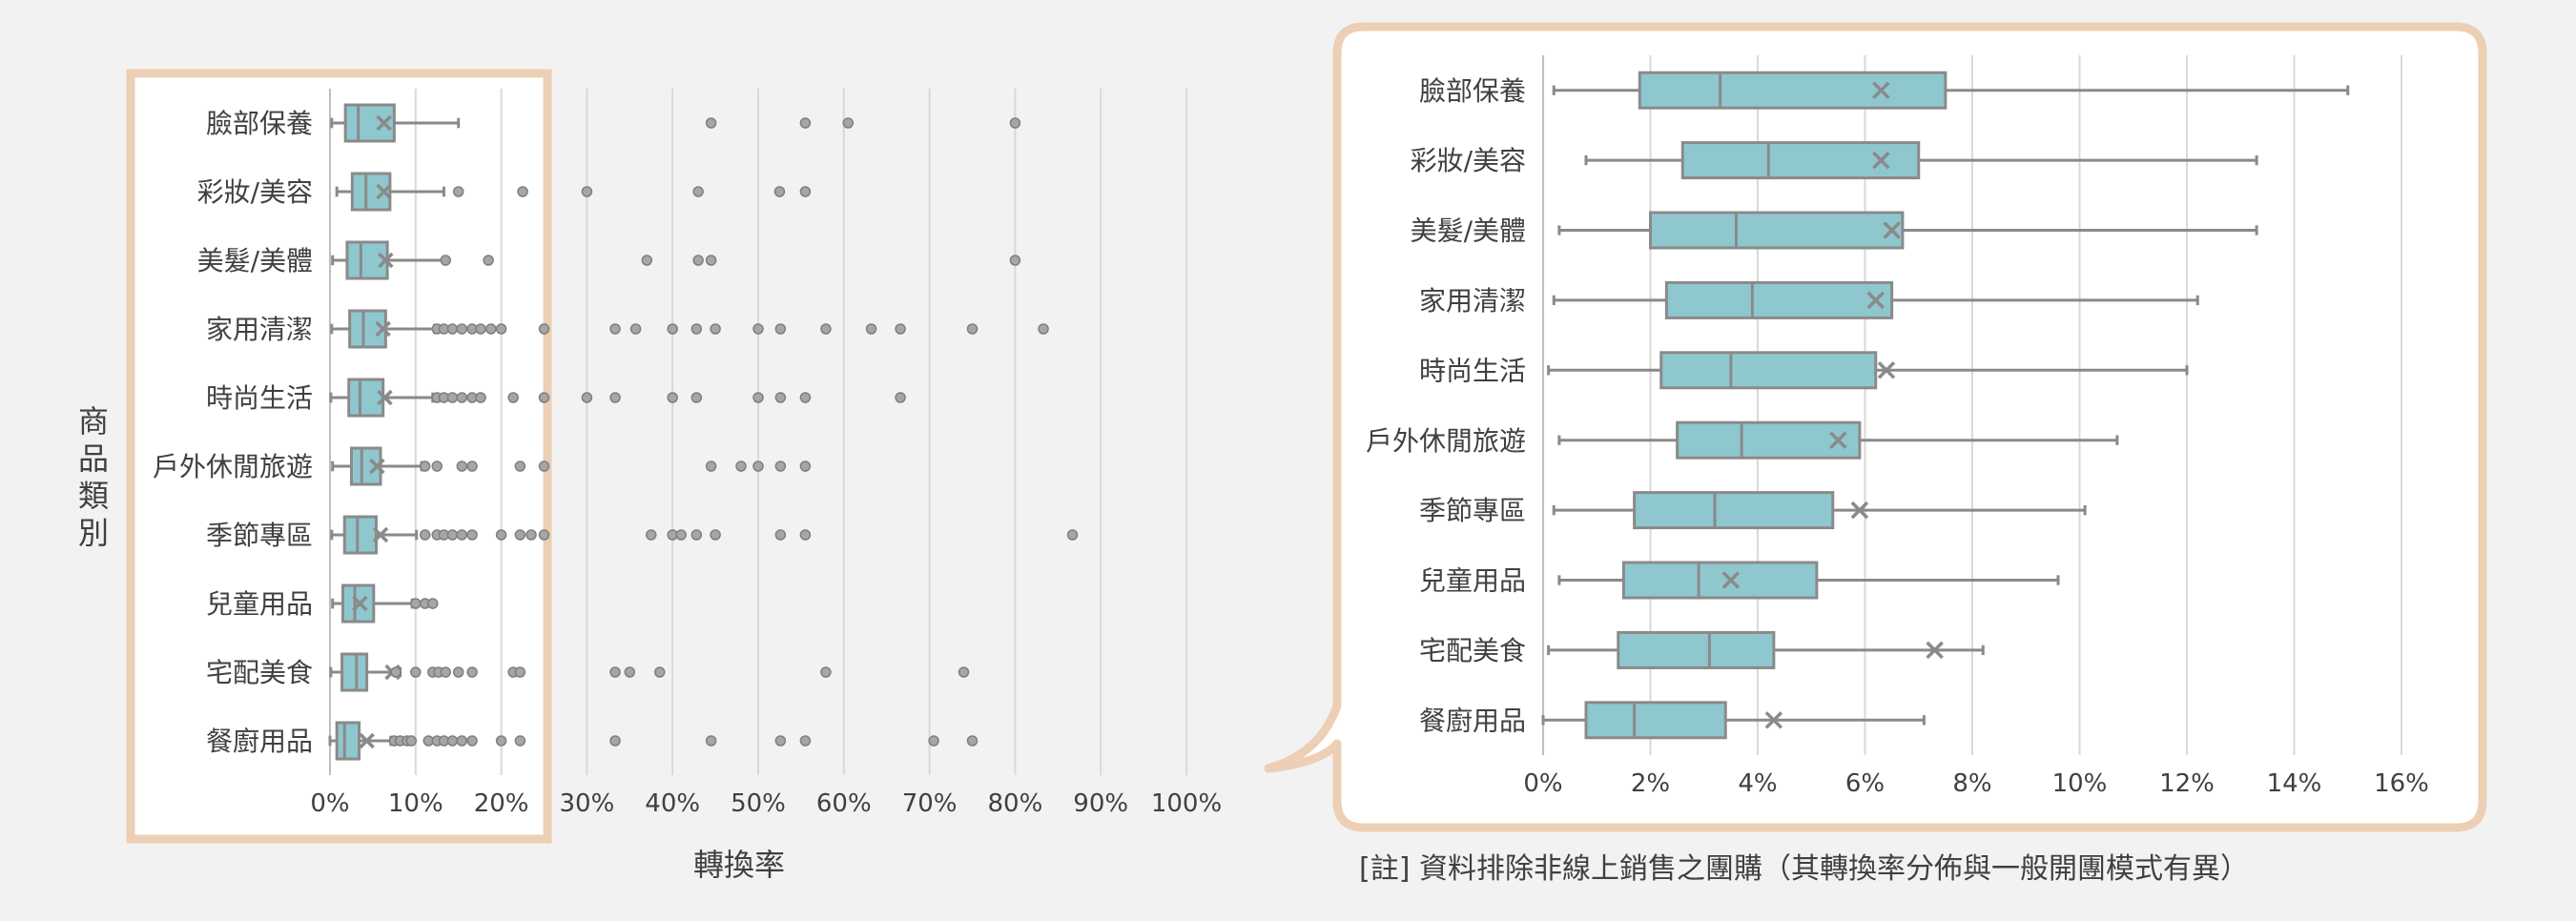 Image resolution: width=2576 pixels, height=921 pixels. What do you see at coordinates (501, 803) in the screenshot?
I see `x-tick-label: 20%` at bounding box center [501, 803].